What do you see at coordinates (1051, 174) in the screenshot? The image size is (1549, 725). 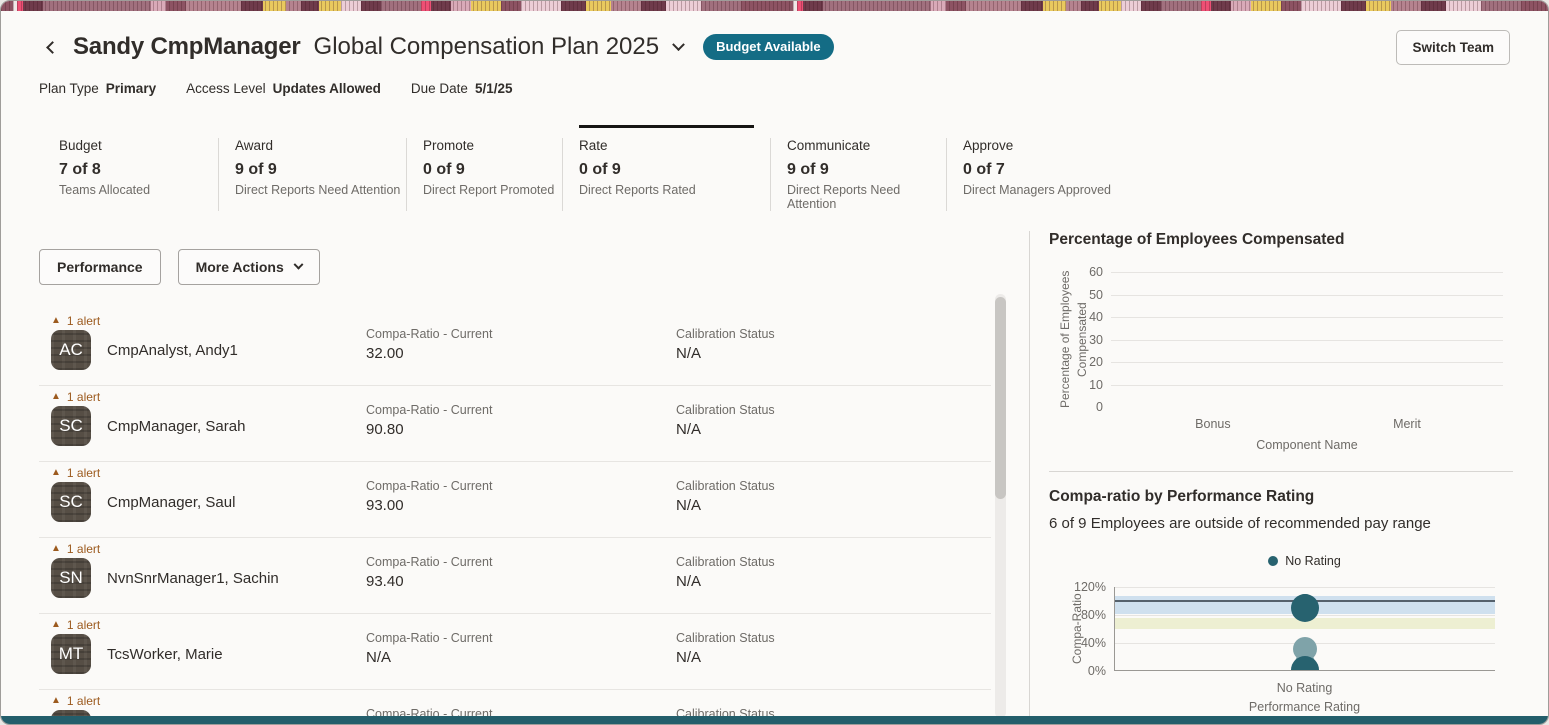 I see `stage-approve: Approve 0 of 7 Direct Managers Approved` at bounding box center [1051, 174].